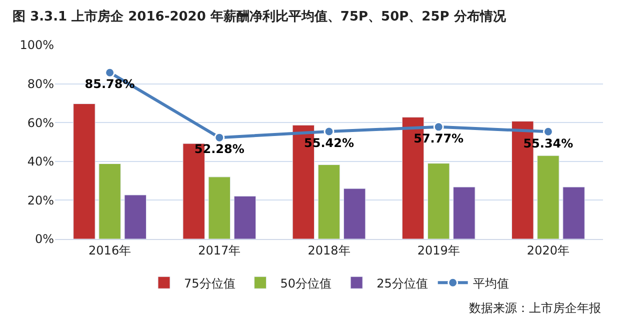  I want to click on chart-title: 图 3.3.1 上市房企 2016-2020 年薪酬净利比平均值、75P、50P、25P 分布情况, so click(259, 16).